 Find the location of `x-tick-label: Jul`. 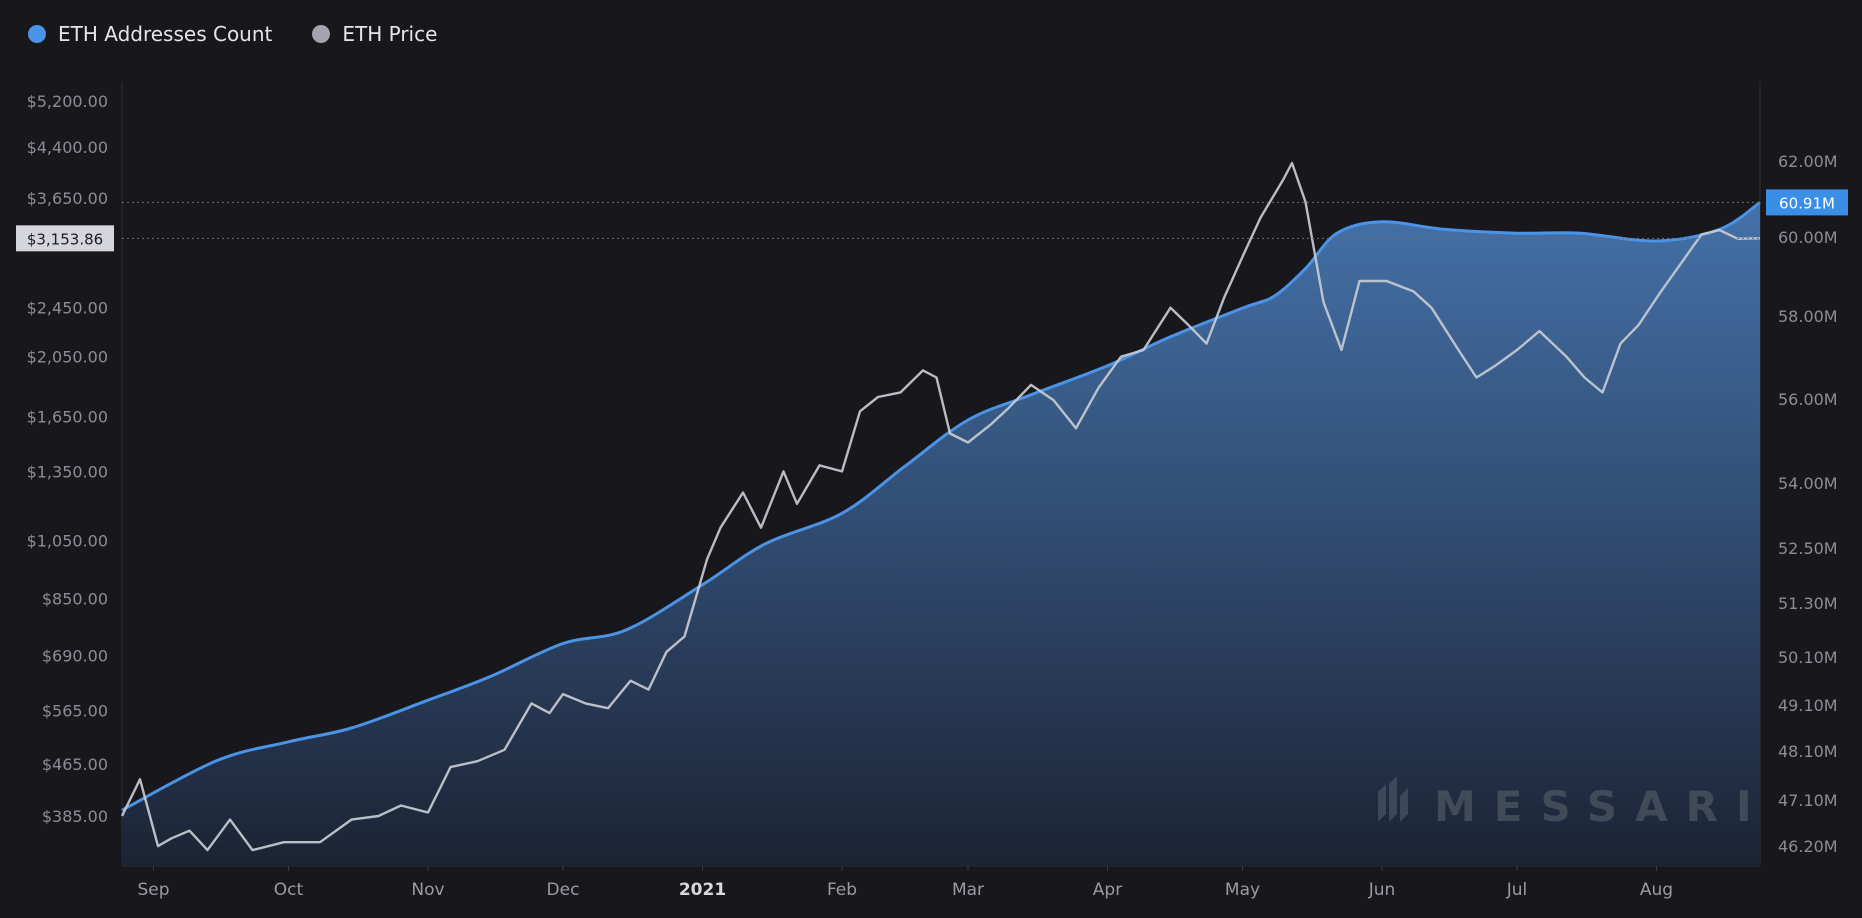

x-tick-label: Jul is located at coordinates (1517, 890).